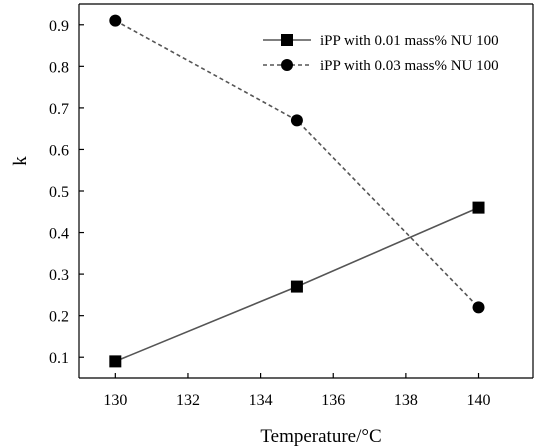  I want to click on y-tick-label: 0.9, so click(59, 26).